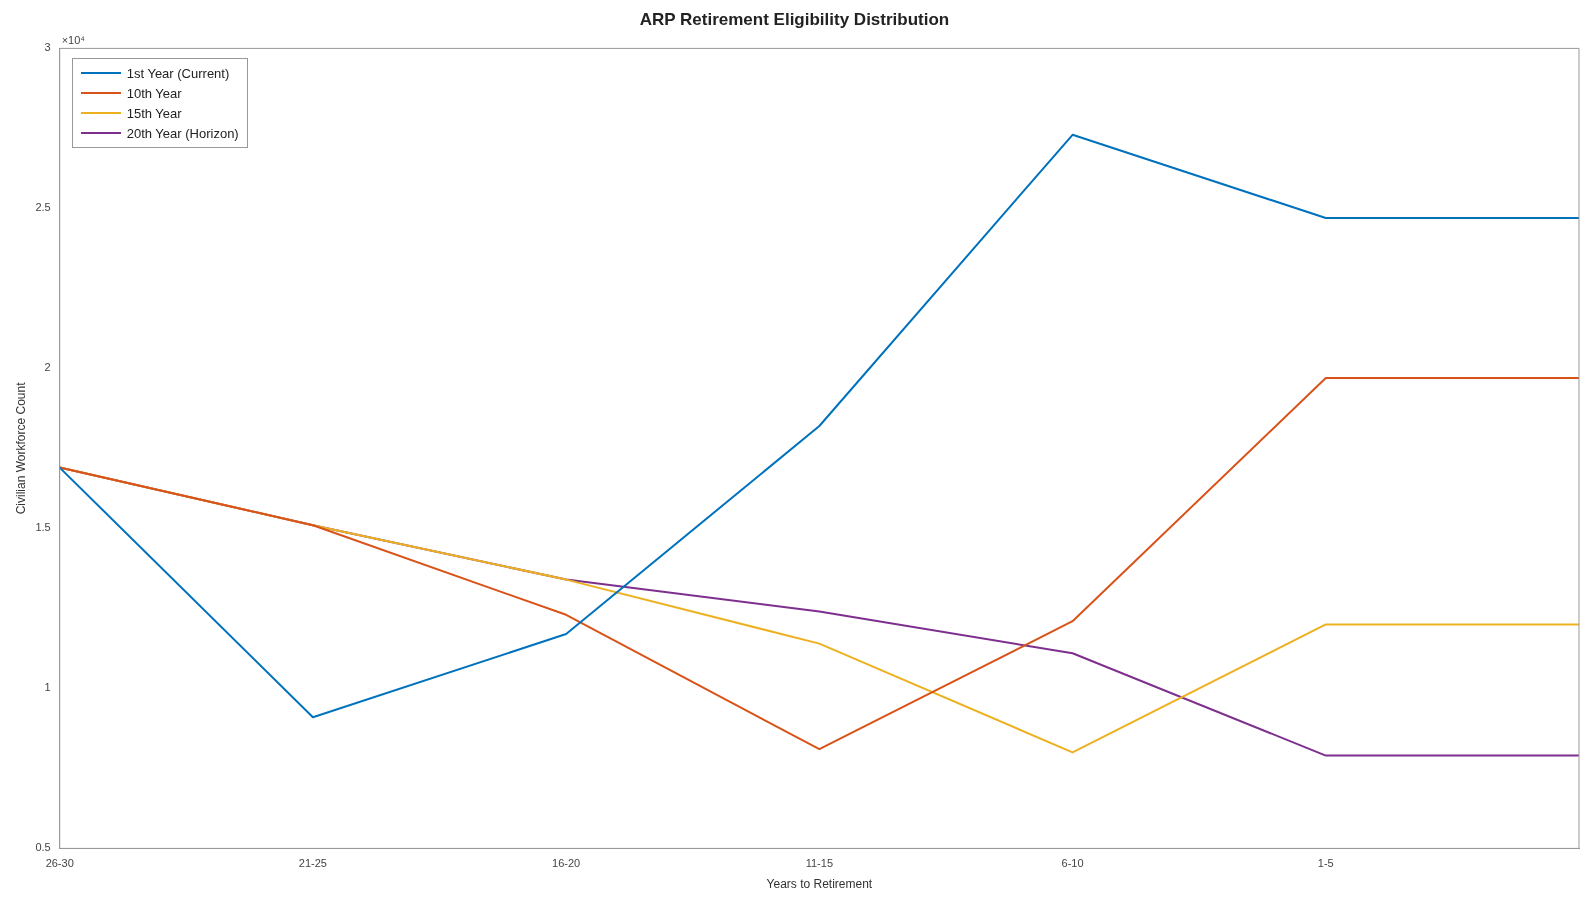 The image size is (1585, 900). I want to click on x-tick-label: 11-15, so click(819, 863).